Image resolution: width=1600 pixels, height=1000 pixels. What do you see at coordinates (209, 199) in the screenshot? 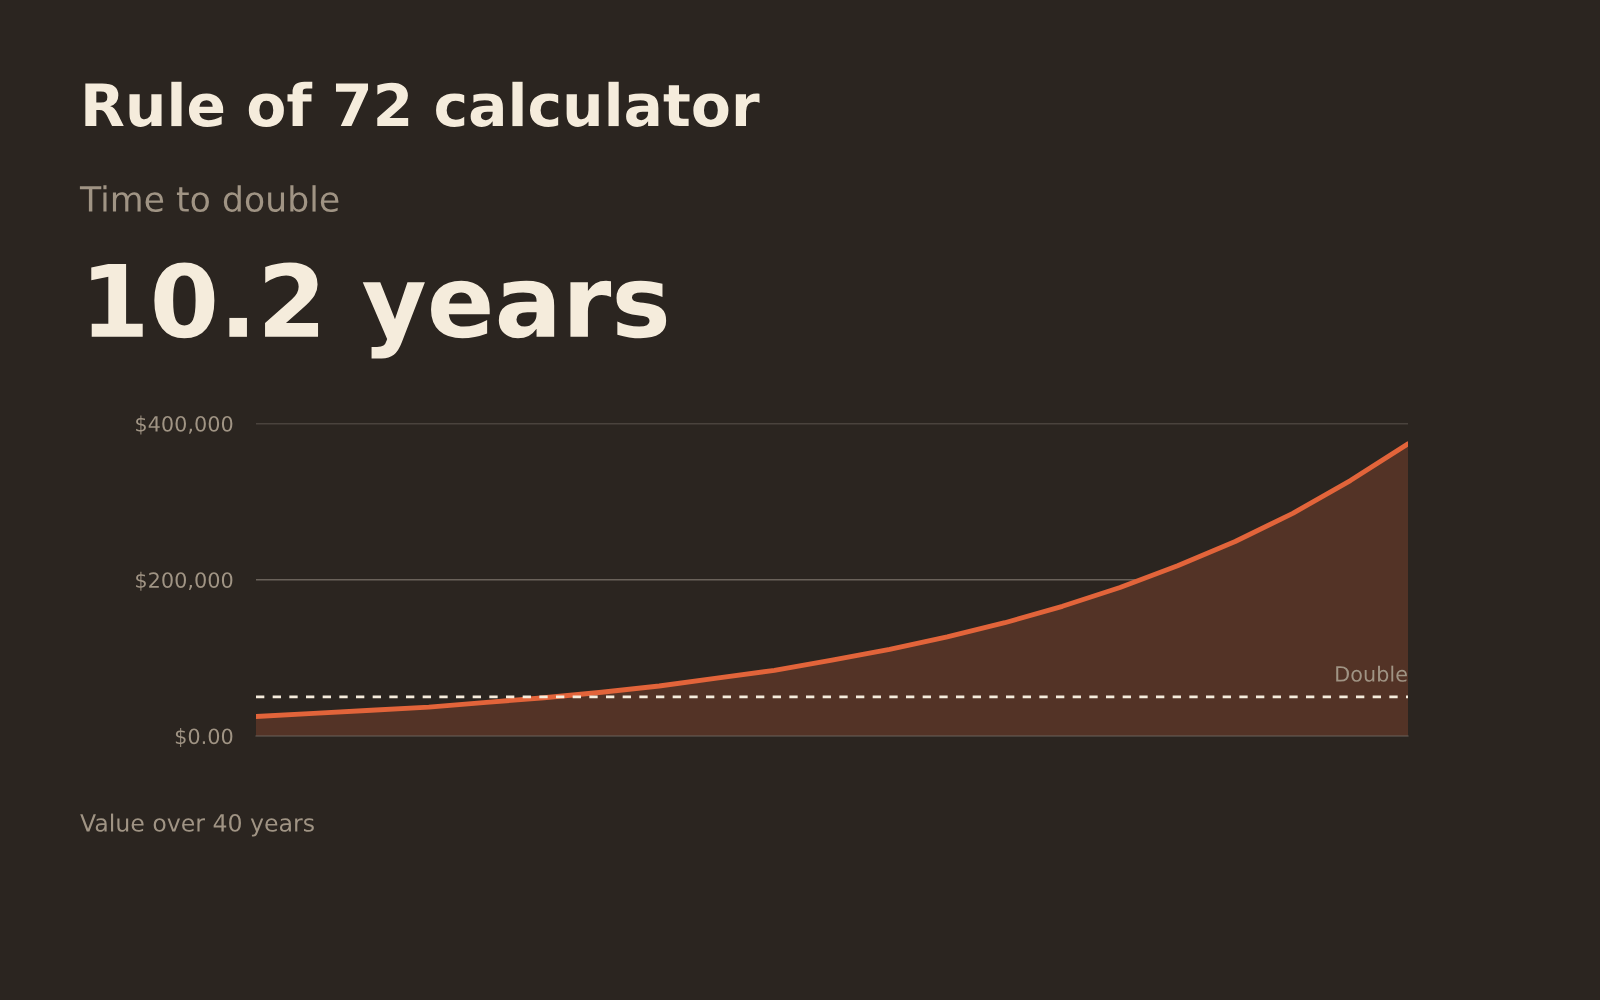
I see `chart-subtitle: Time to double` at bounding box center [209, 199].